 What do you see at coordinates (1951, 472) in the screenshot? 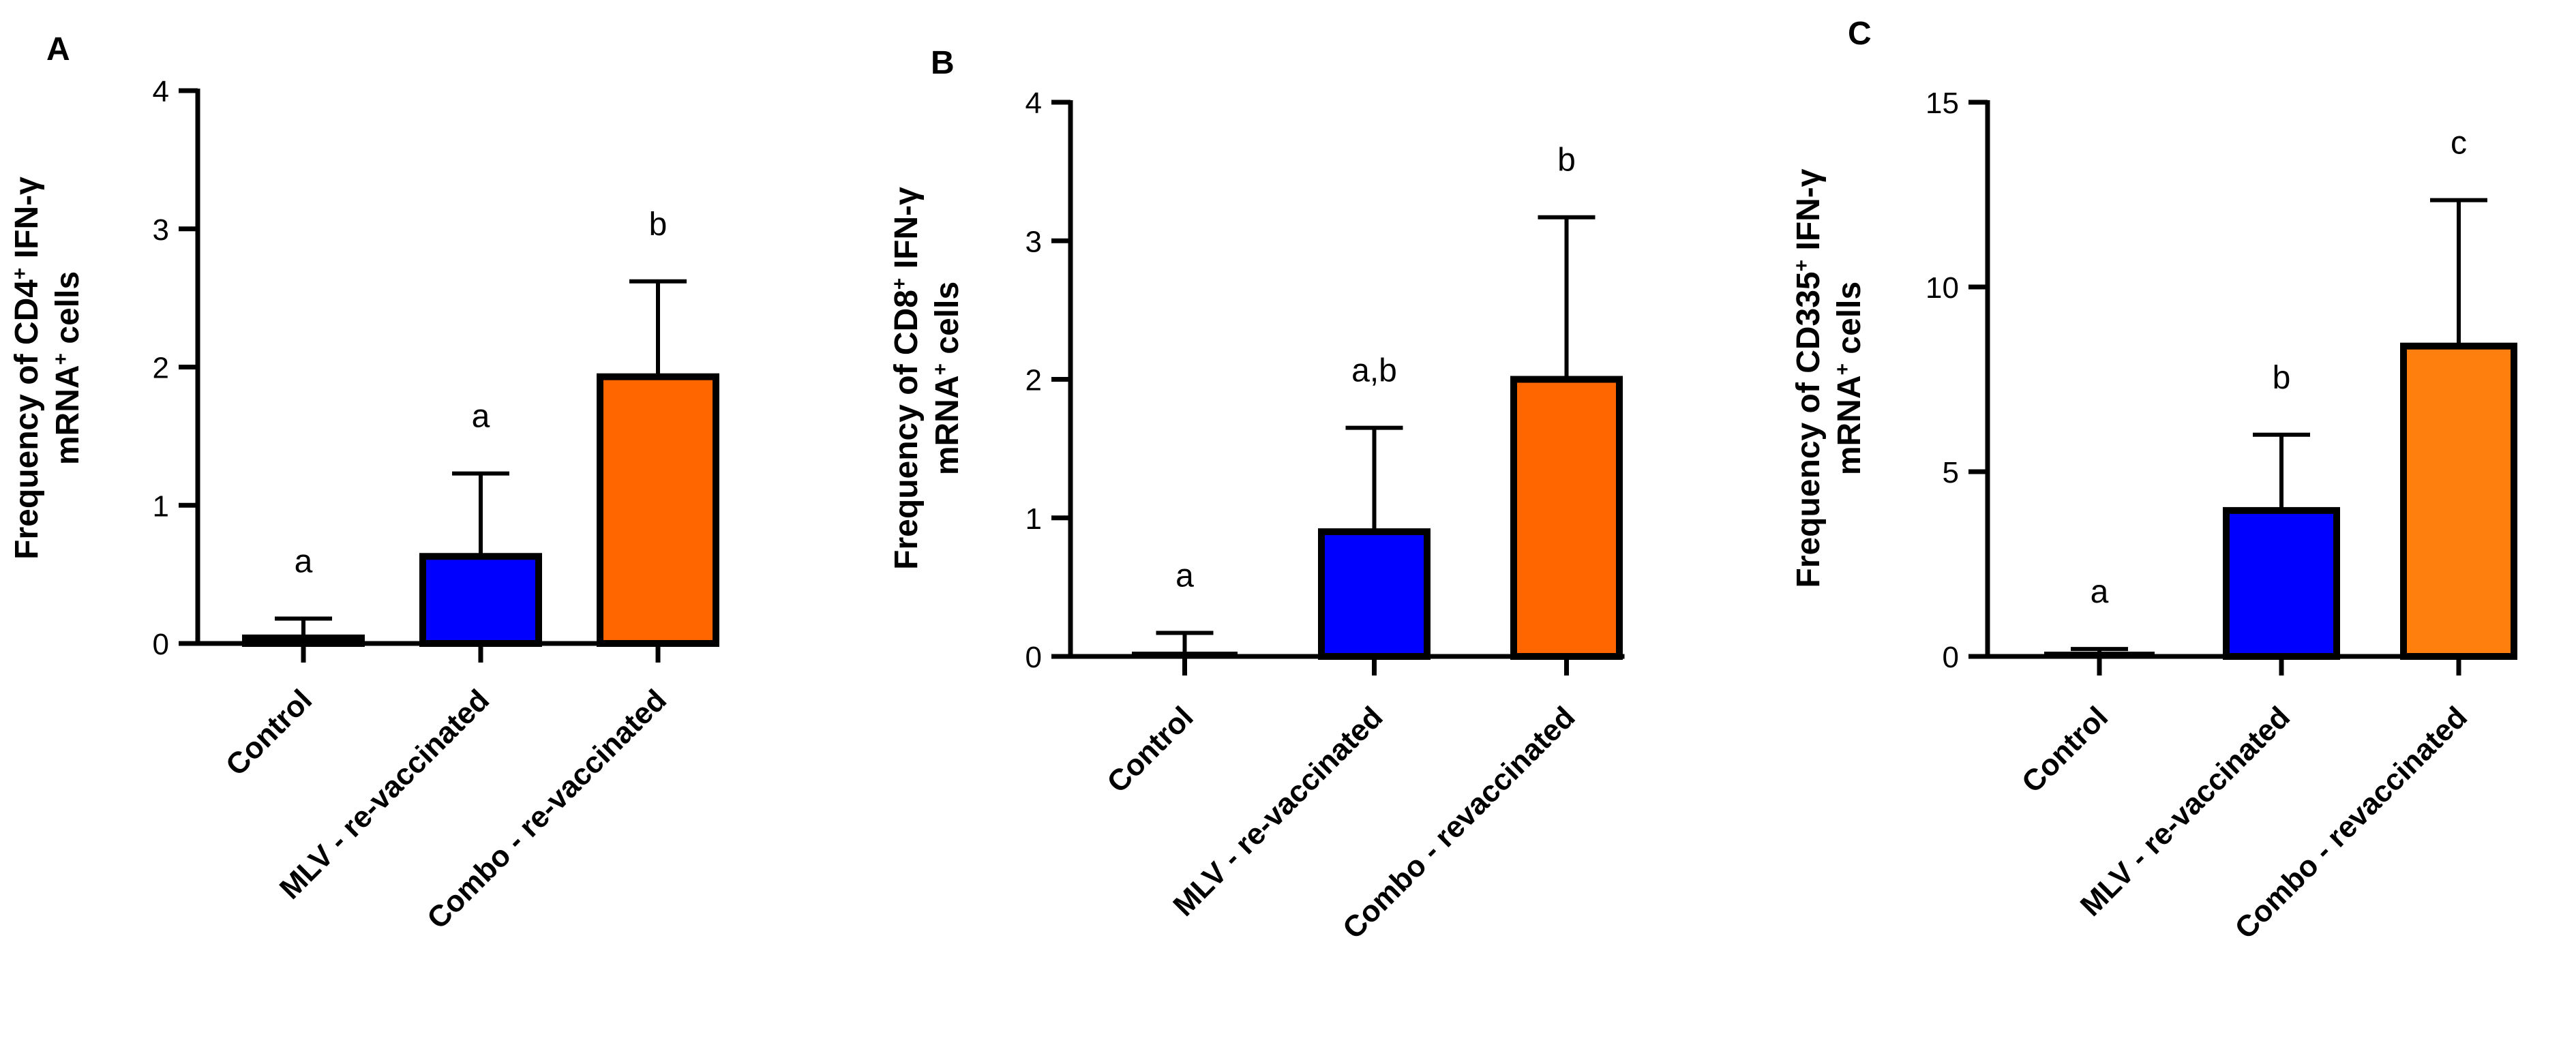
I see `y-tick-label: 5` at bounding box center [1951, 472].